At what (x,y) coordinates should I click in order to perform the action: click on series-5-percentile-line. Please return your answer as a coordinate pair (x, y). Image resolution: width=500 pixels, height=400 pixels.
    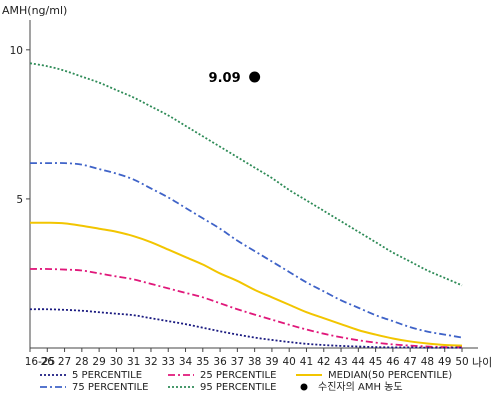
    Looking at the image, I should click on (246, 328).